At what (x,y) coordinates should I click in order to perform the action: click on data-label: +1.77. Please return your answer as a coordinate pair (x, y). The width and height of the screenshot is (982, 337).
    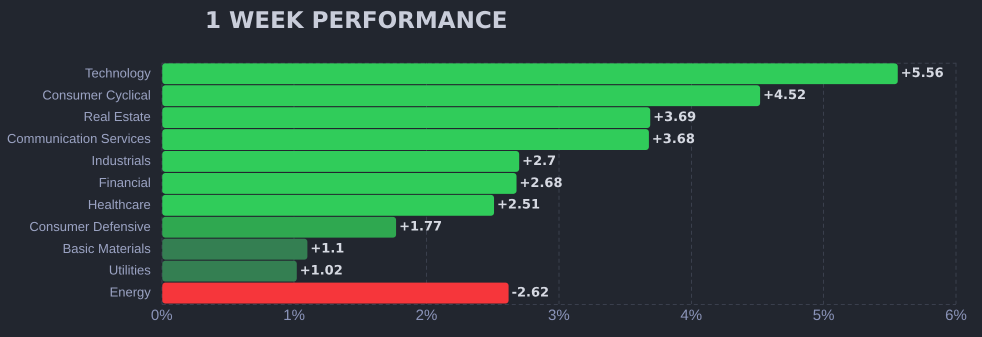
    Looking at the image, I should click on (420, 227).